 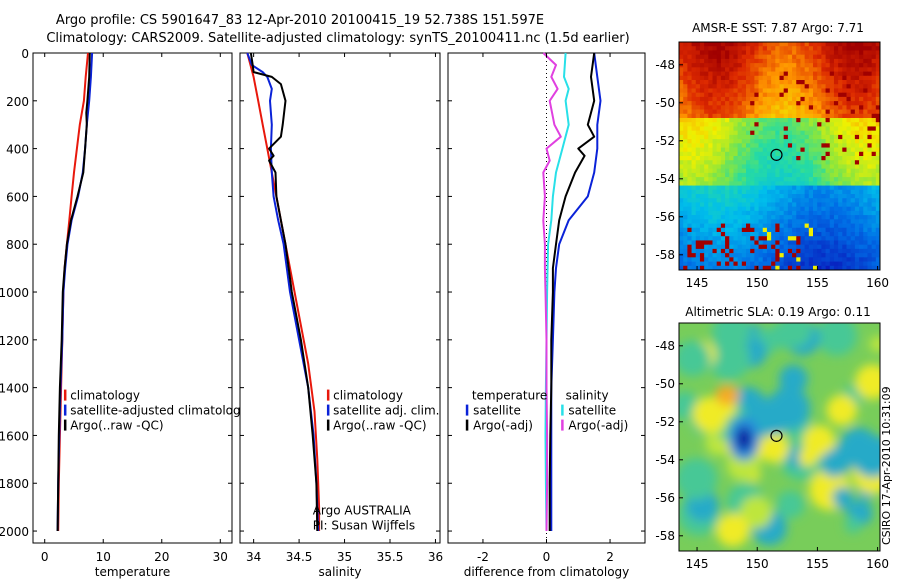 I want to click on temperature-legend-label: climatology, so click(x=105, y=396).